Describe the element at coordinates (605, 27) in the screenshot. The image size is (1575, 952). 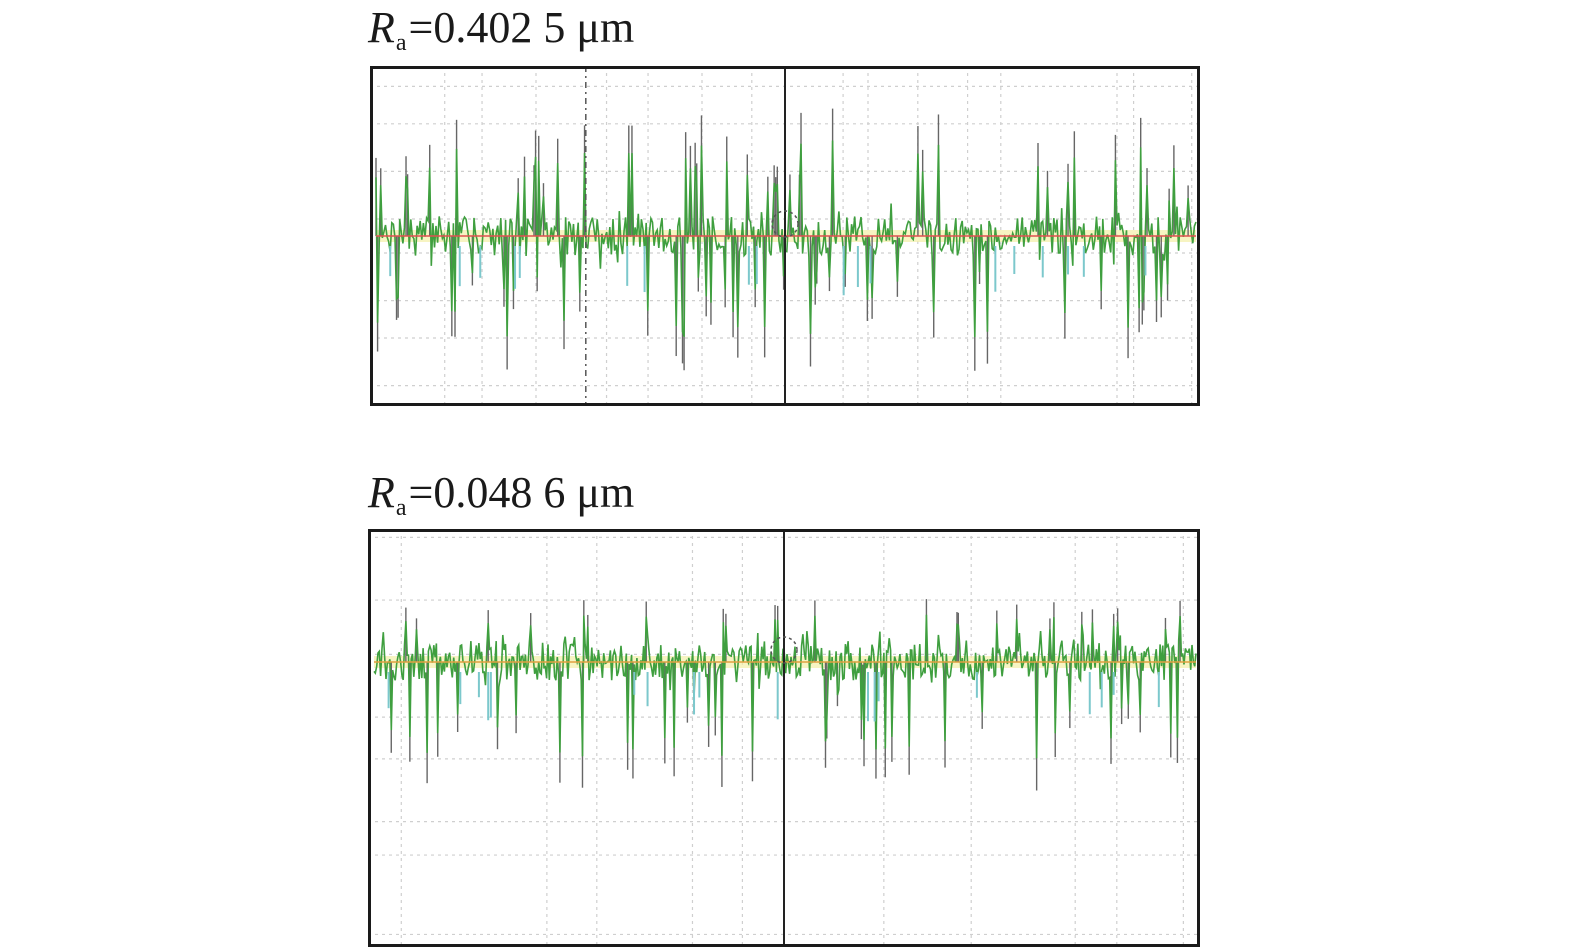
I see `chart-1-ra-unit: μm` at that location.